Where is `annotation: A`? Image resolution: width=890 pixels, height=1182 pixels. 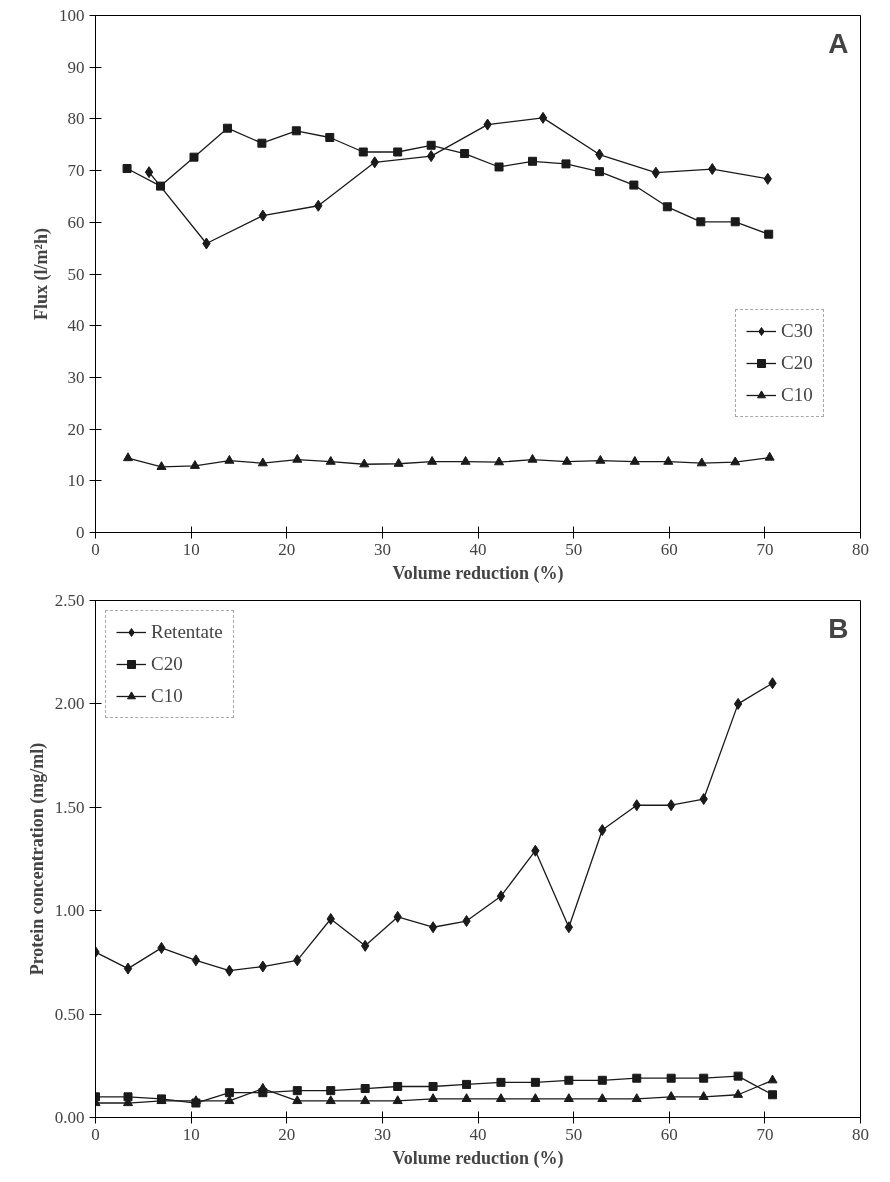 annotation: A is located at coordinates (838, 43).